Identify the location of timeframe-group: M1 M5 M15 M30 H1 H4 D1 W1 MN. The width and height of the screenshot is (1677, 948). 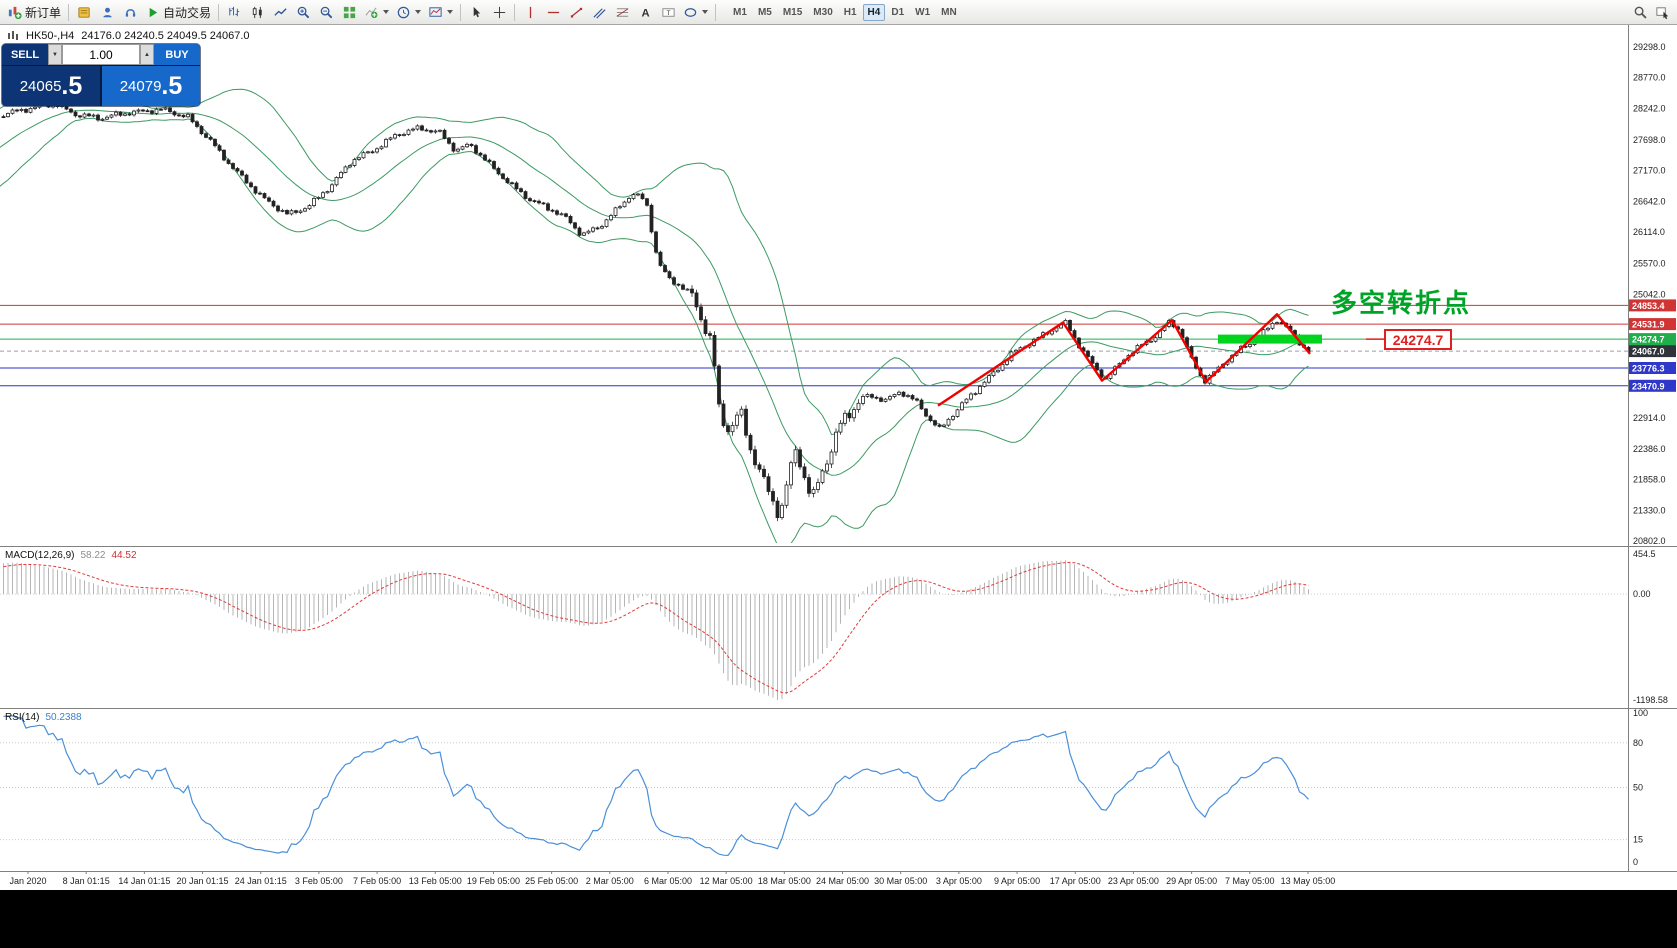
(845, 12).